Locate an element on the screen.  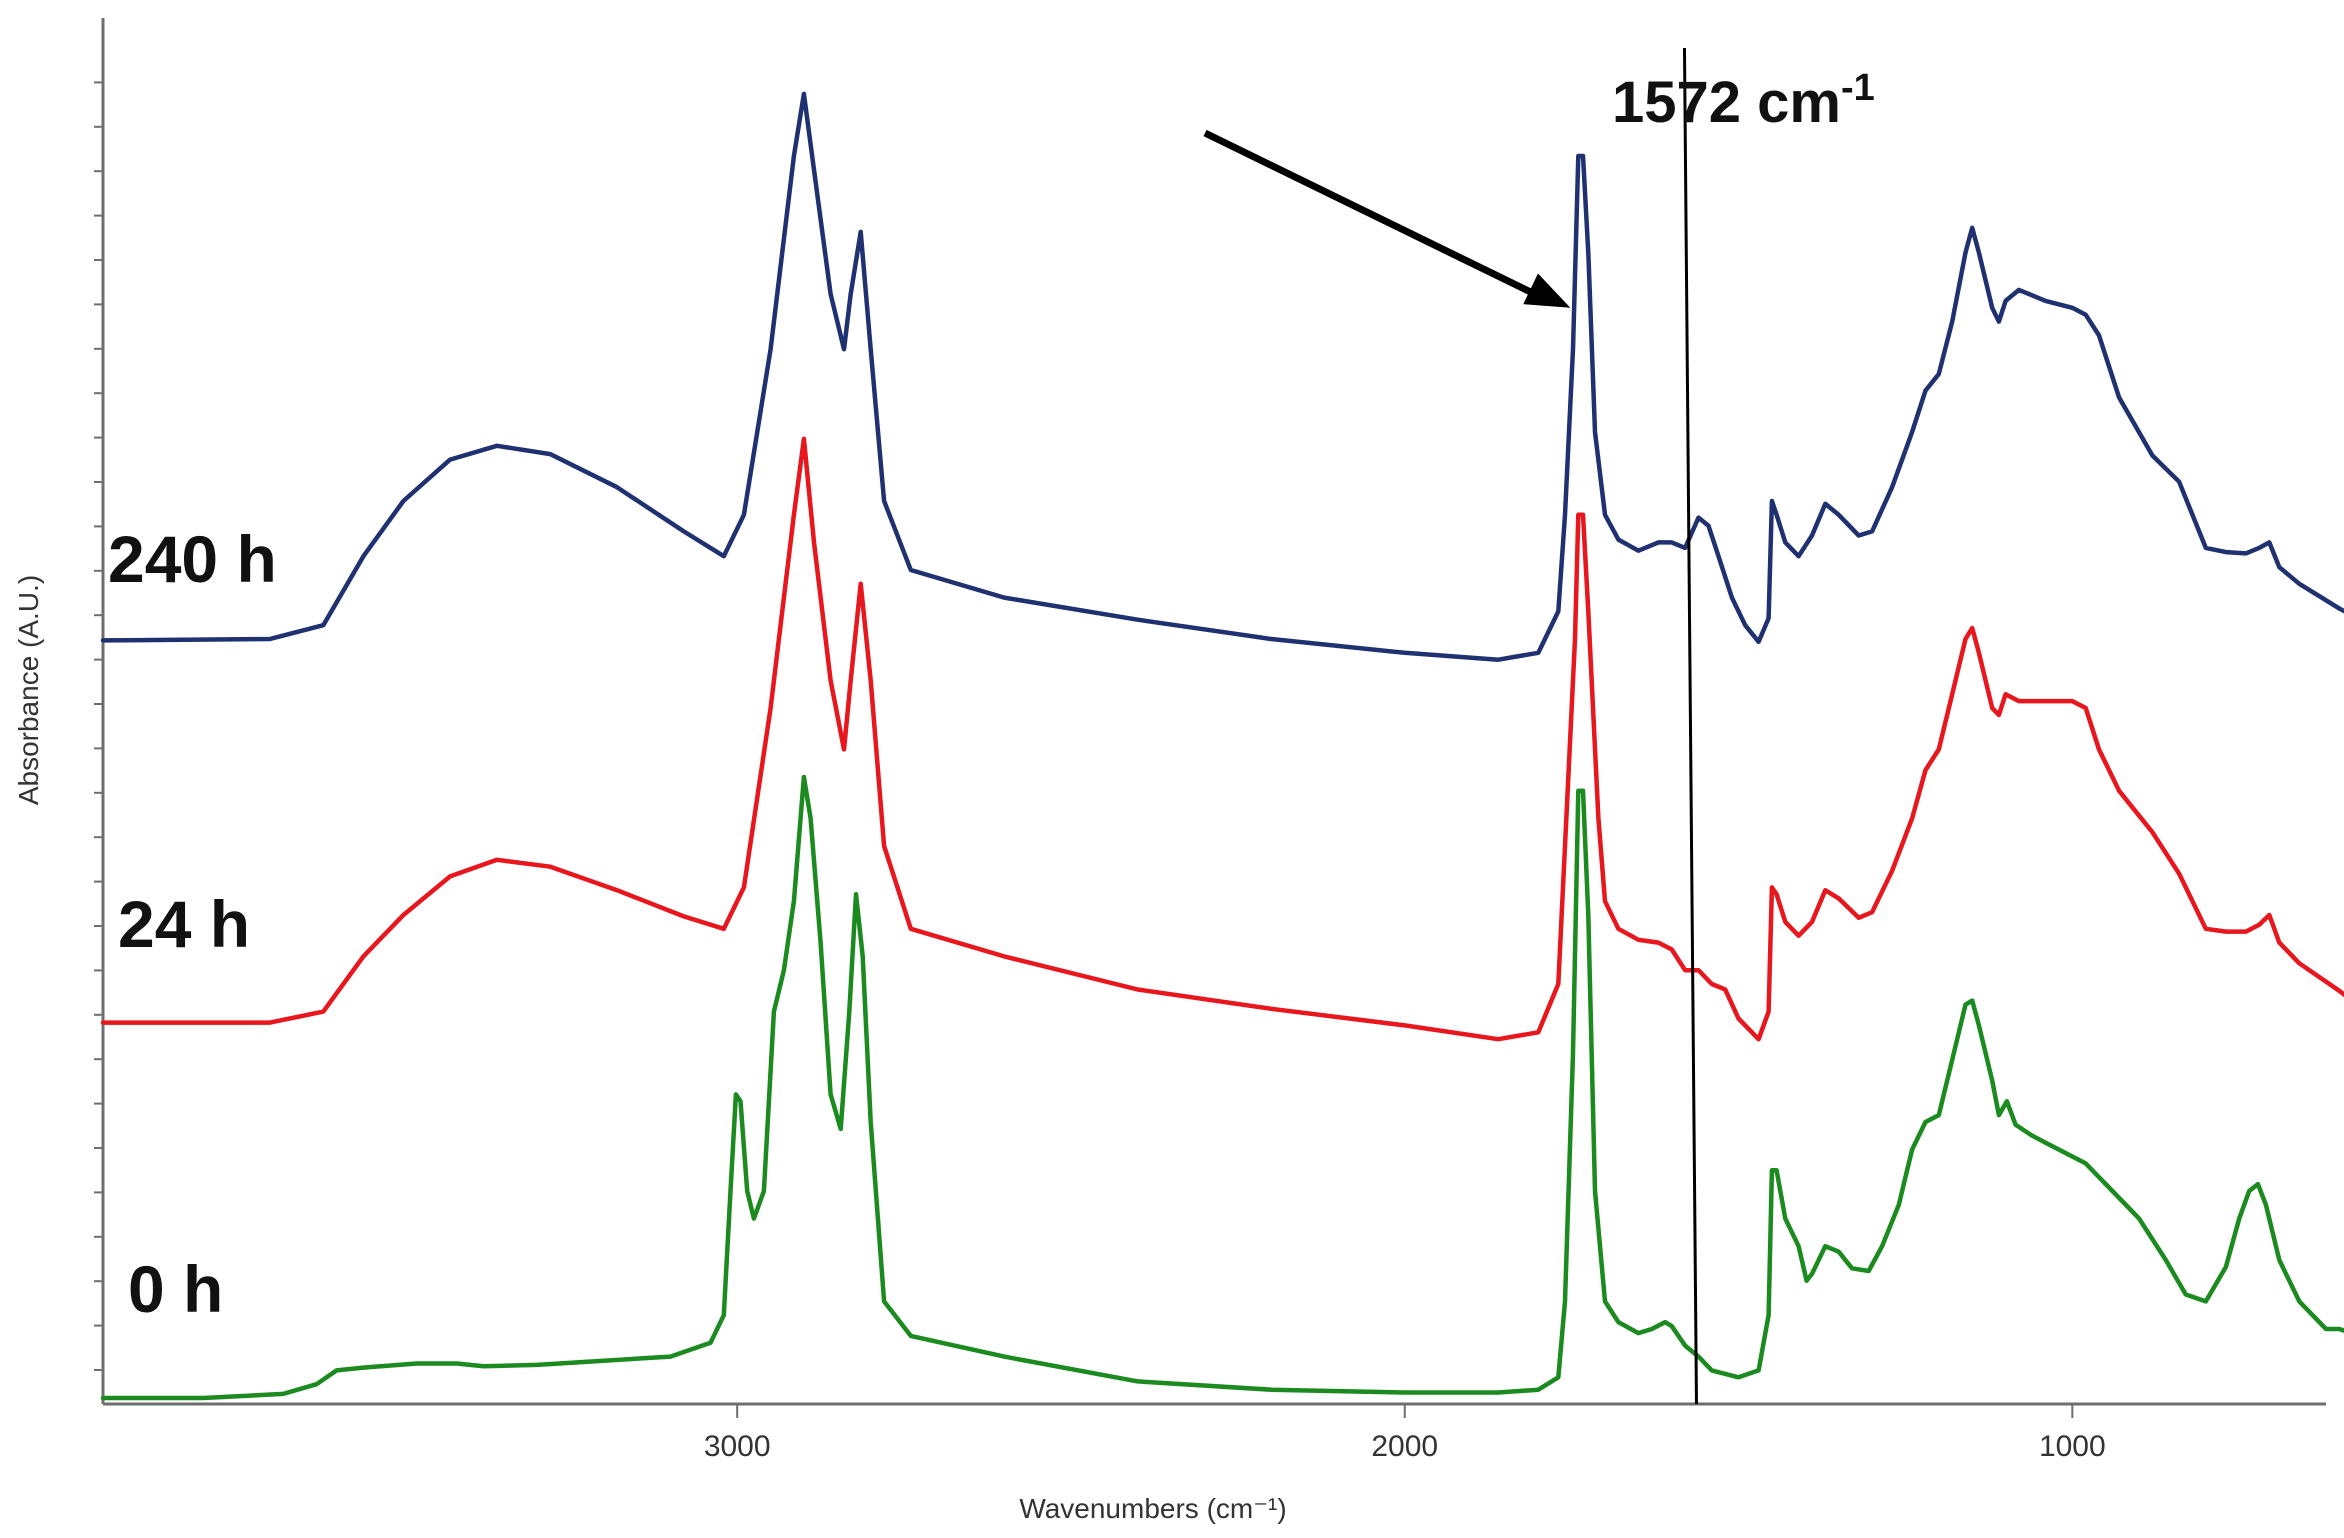
marker-line is located at coordinates (1690, 726).